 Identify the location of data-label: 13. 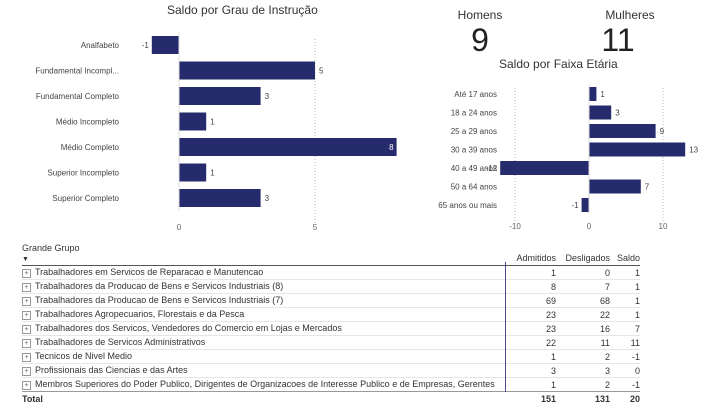
(693, 150).